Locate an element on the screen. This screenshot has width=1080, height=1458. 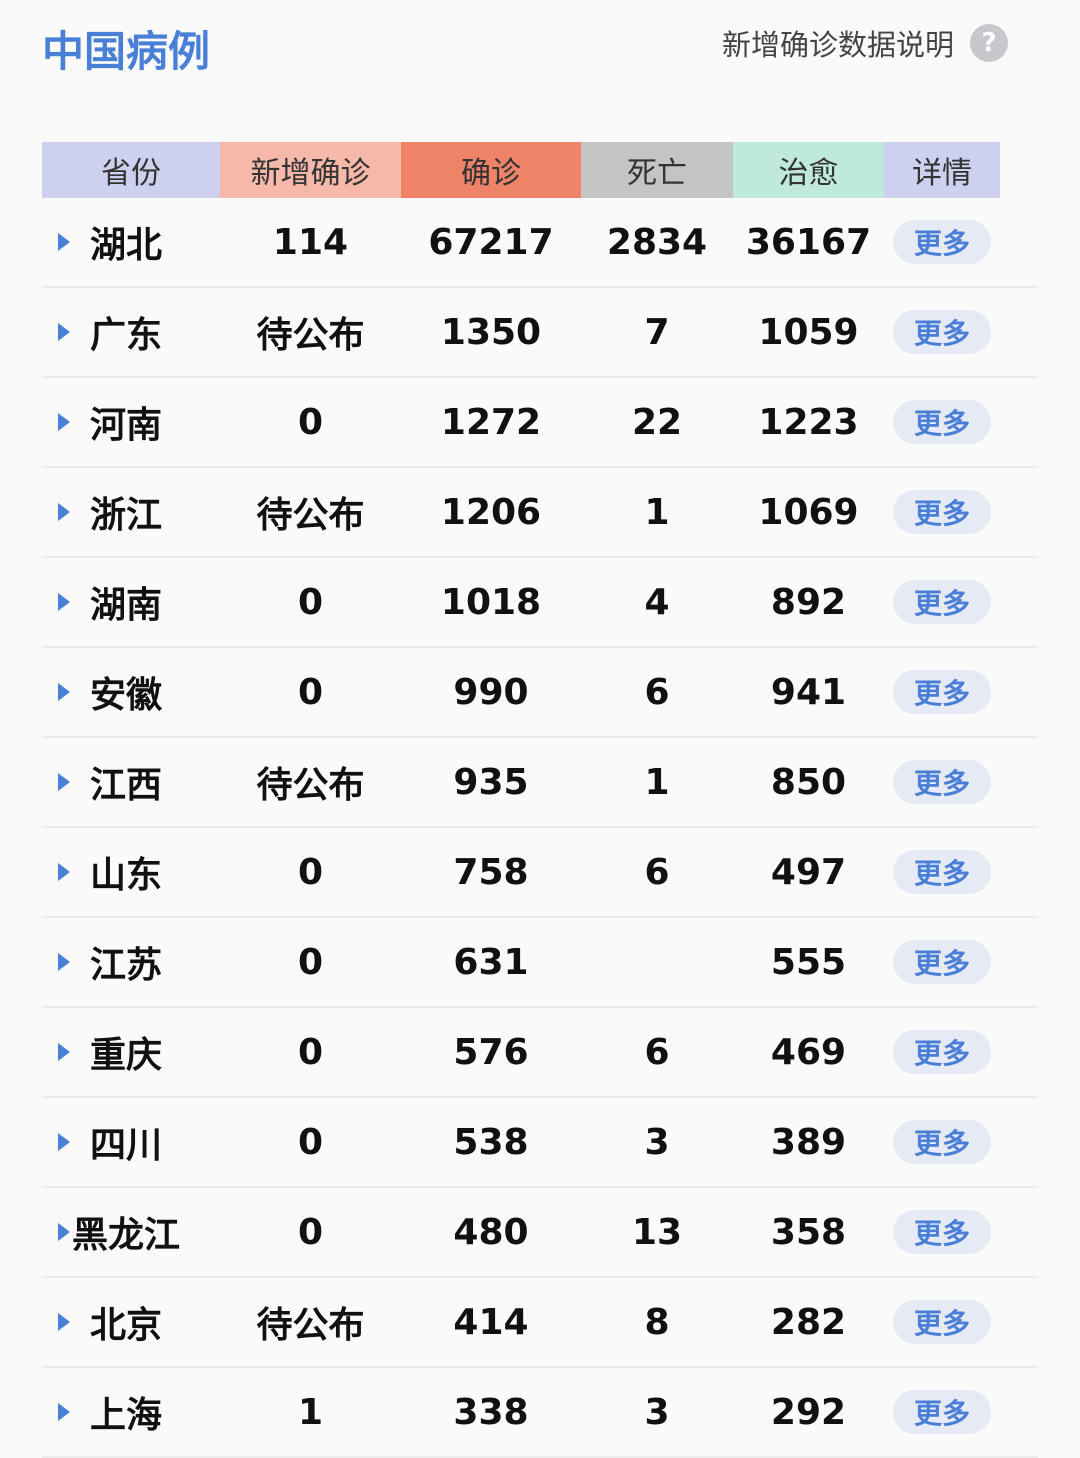
table-row: 湖南 0 1018 4 892 更多 is located at coordinates (540, 603).